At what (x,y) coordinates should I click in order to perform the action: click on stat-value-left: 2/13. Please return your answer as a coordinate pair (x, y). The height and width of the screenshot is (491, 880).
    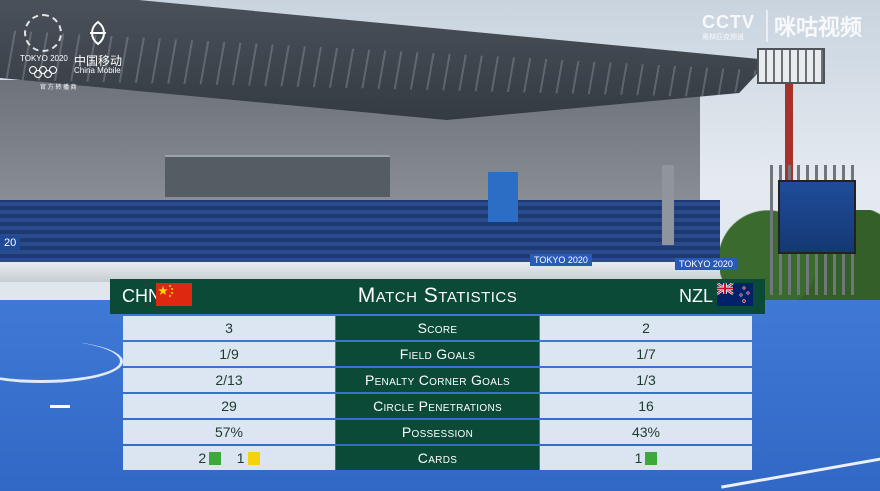
    Looking at the image, I should click on (229, 380).